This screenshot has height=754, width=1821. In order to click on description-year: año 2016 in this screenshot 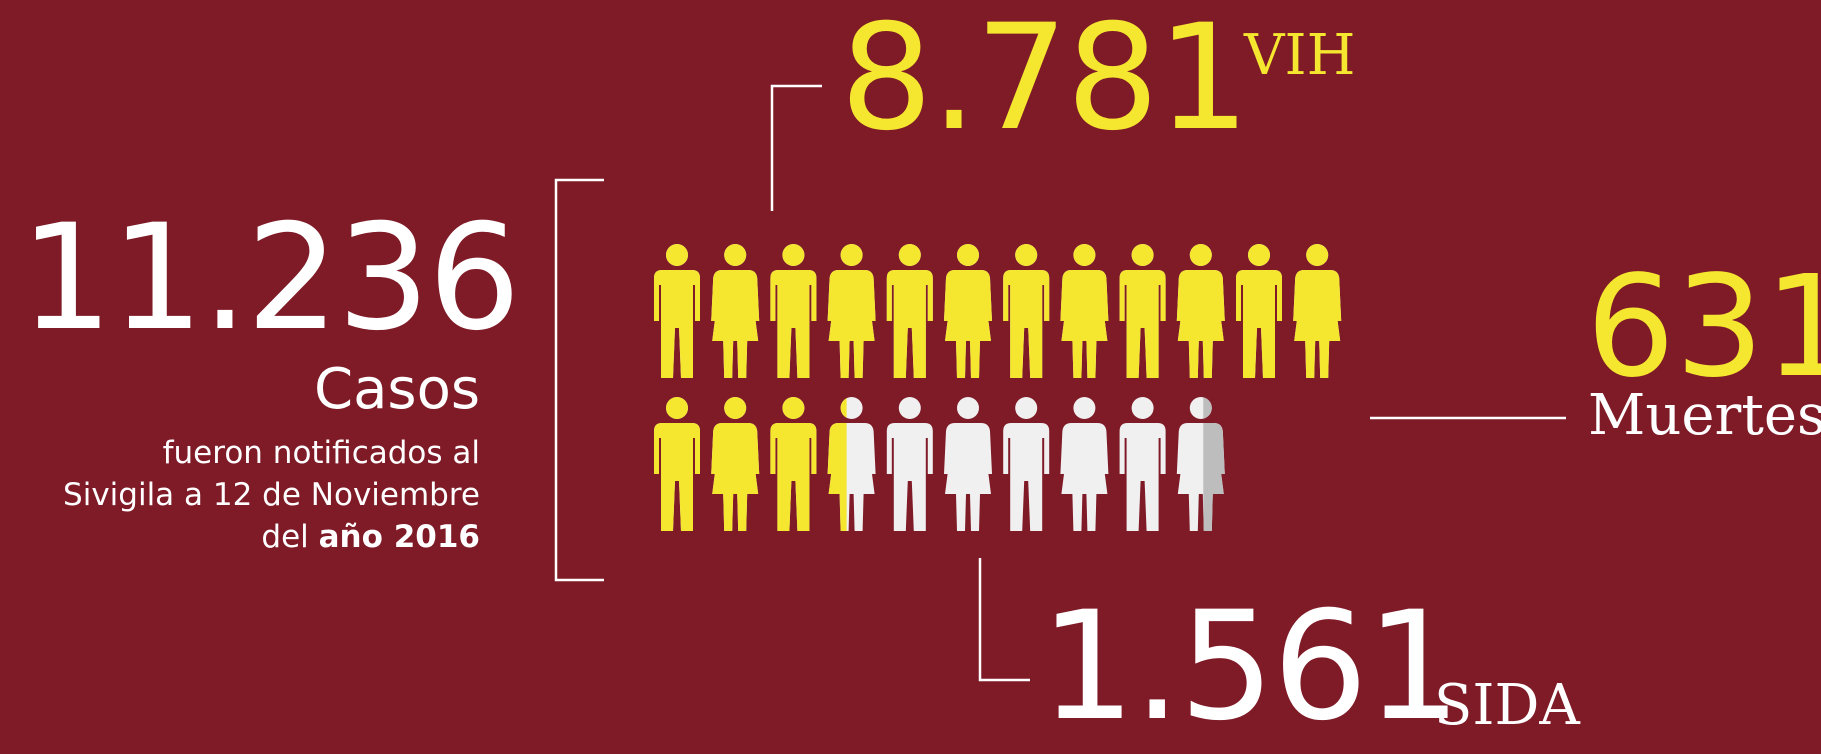, I will do `click(399, 537)`.